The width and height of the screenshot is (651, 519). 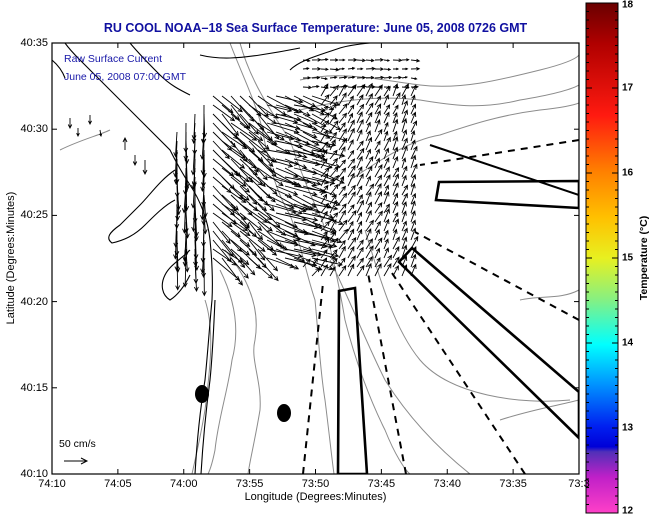 I want to click on buoy-marker, so click(x=202, y=394).